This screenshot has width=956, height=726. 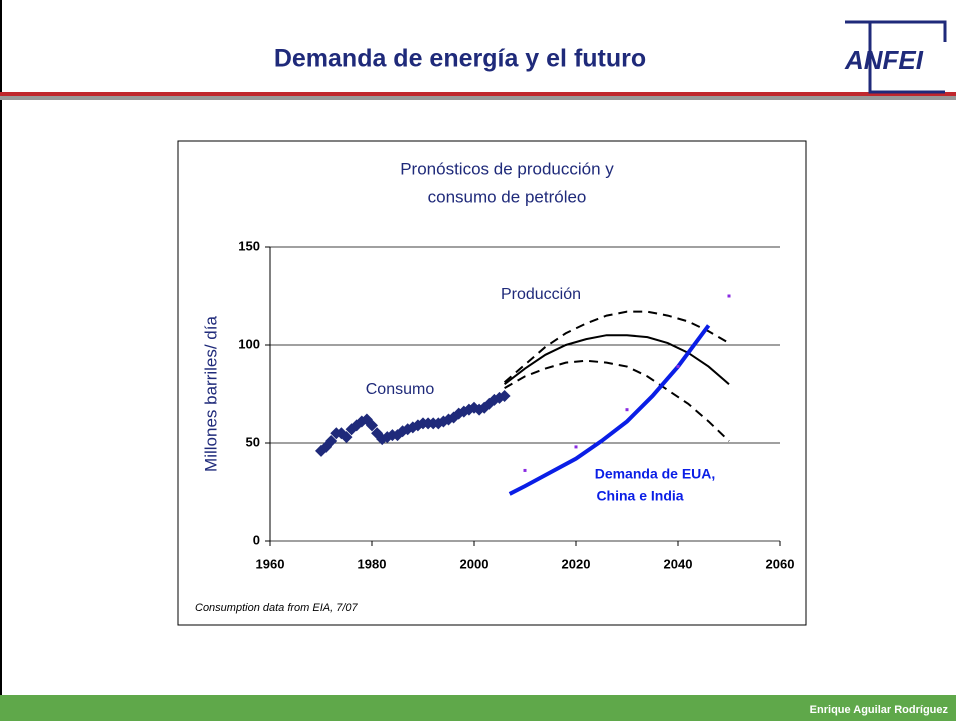 What do you see at coordinates (884, 60) in the screenshot?
I see `logo-text: ANFEI` at bounding box center [884, 60].